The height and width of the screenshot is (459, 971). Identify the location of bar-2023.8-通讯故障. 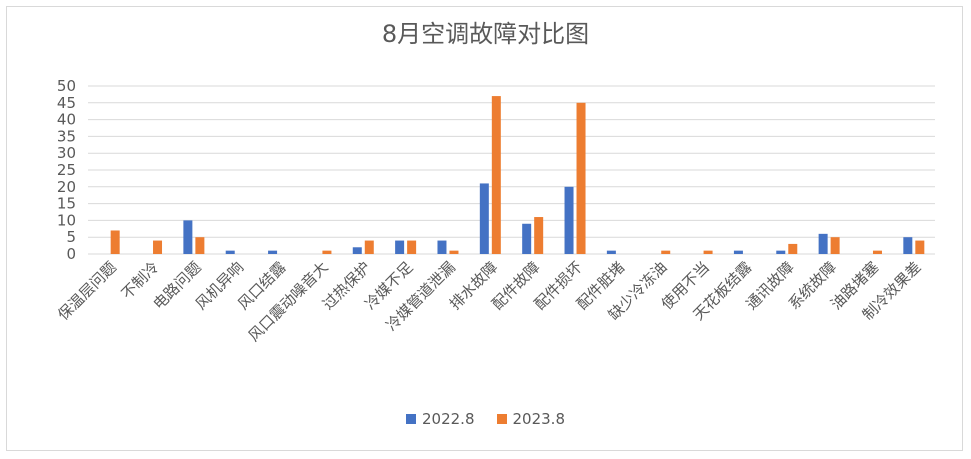
(793, 248).